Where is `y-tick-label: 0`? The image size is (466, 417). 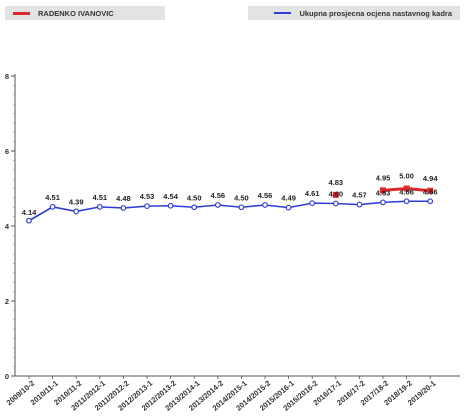
y-tick-label: 0 is located at coordinates (7, 376).